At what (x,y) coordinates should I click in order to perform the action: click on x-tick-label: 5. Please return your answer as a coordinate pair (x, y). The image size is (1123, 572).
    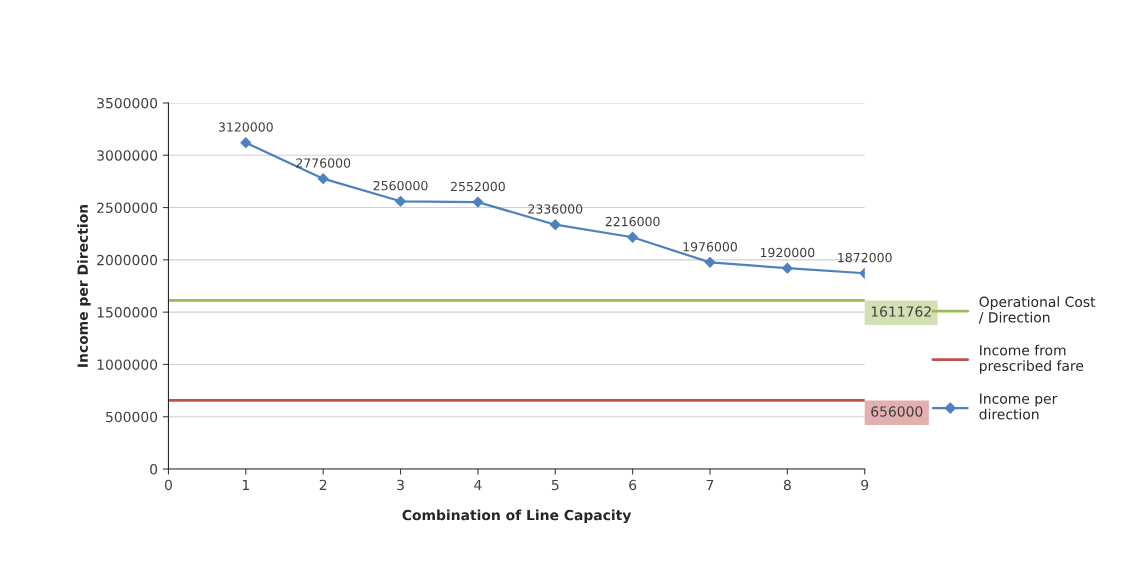
    Looking at the image, I should click on (555, 485).